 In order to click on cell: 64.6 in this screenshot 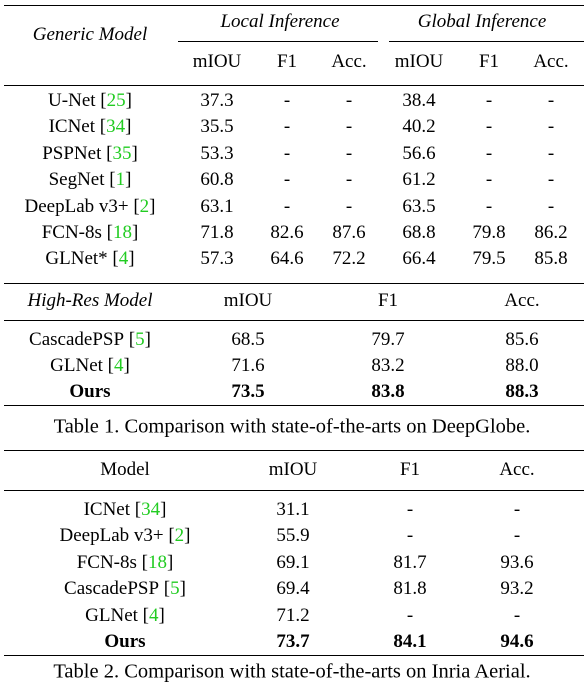, I will do `click(287, 259)`.